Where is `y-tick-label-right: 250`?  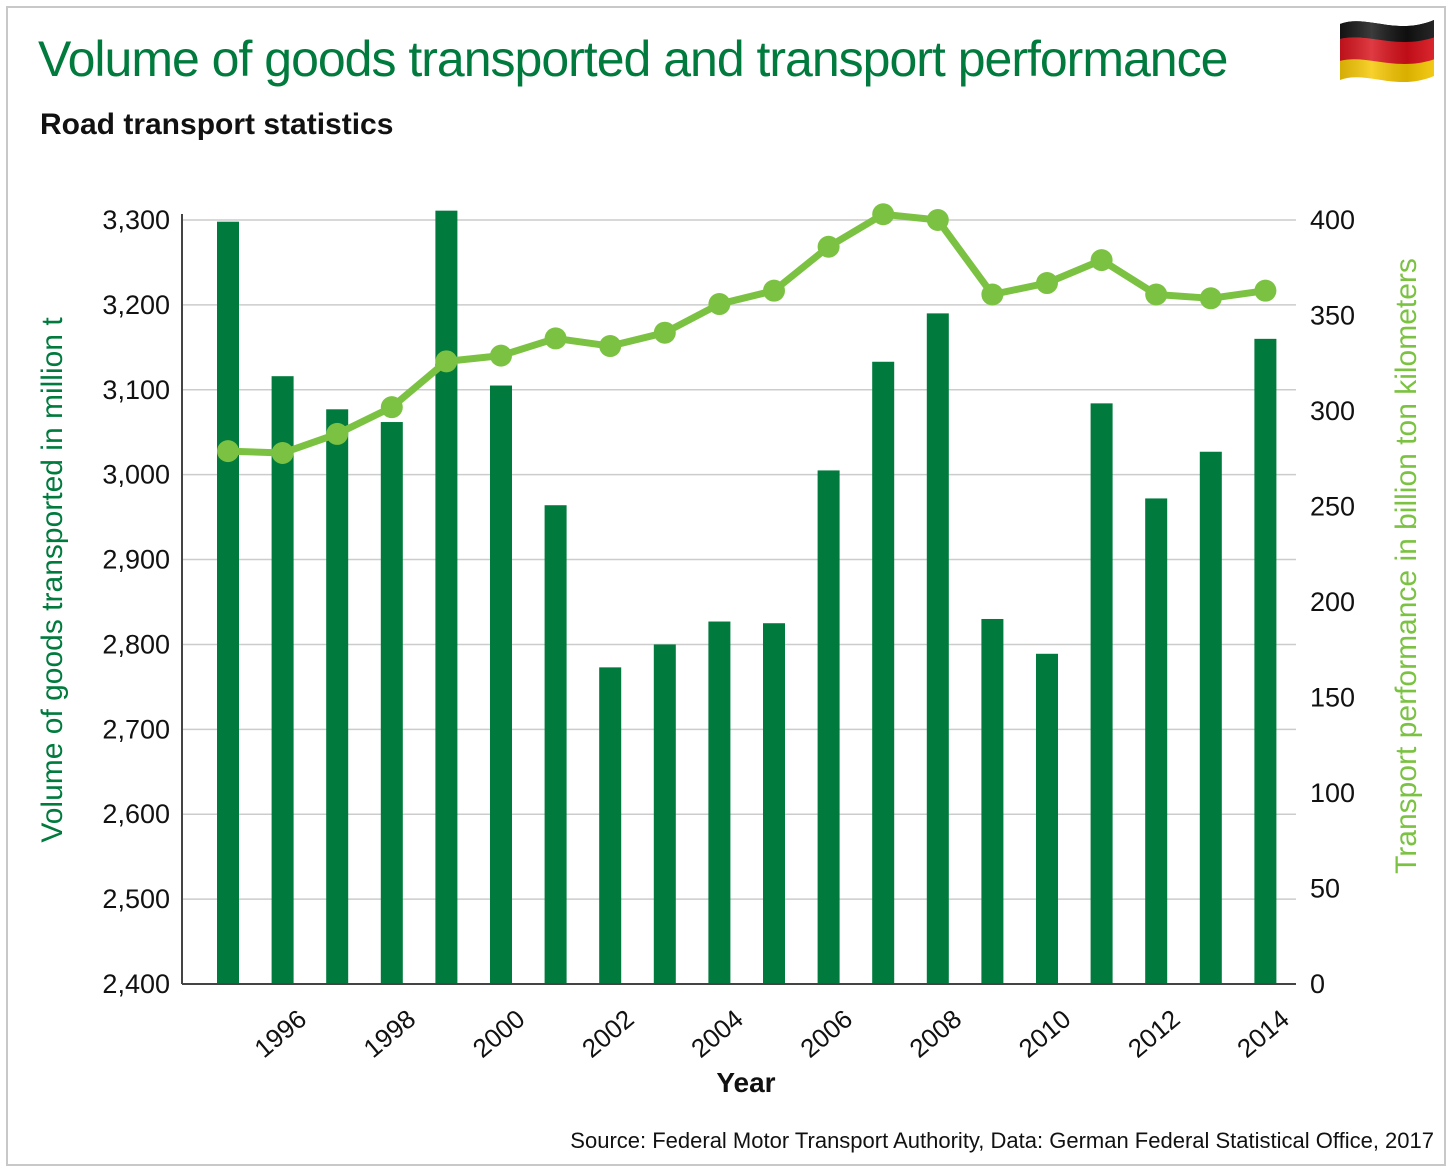 y-tick-label-right: 250 is located at coordinates (1332, 507).